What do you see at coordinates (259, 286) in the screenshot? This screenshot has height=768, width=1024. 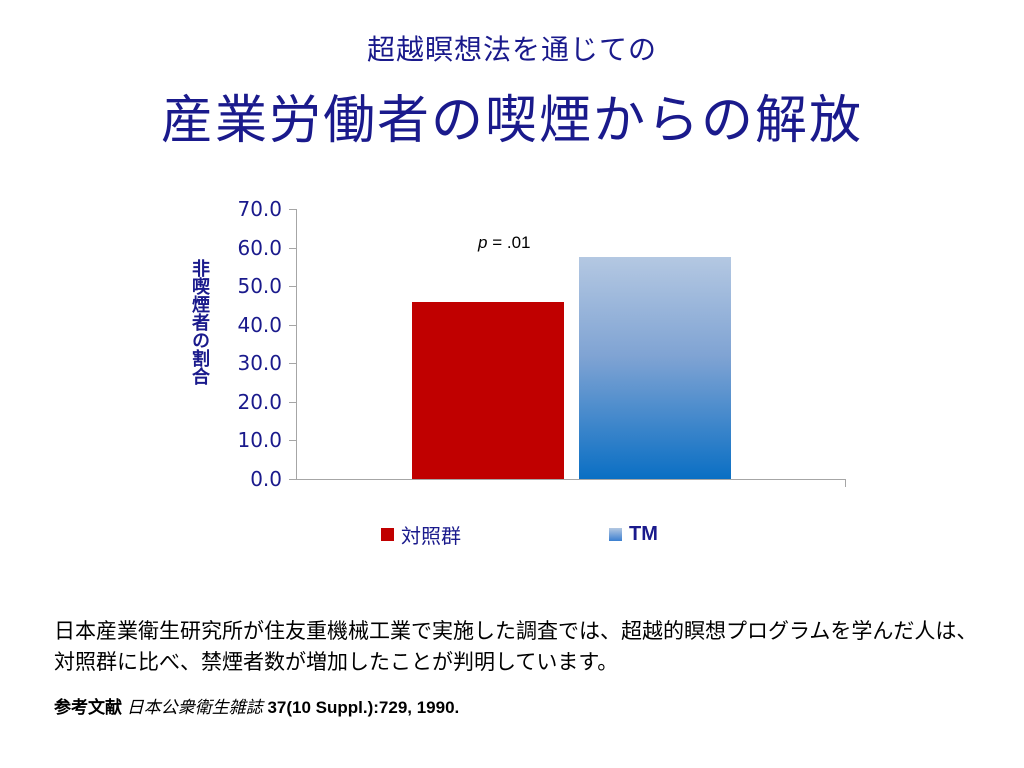 I see `y-tick-label: 50.0` at bounding box center [259, 286].